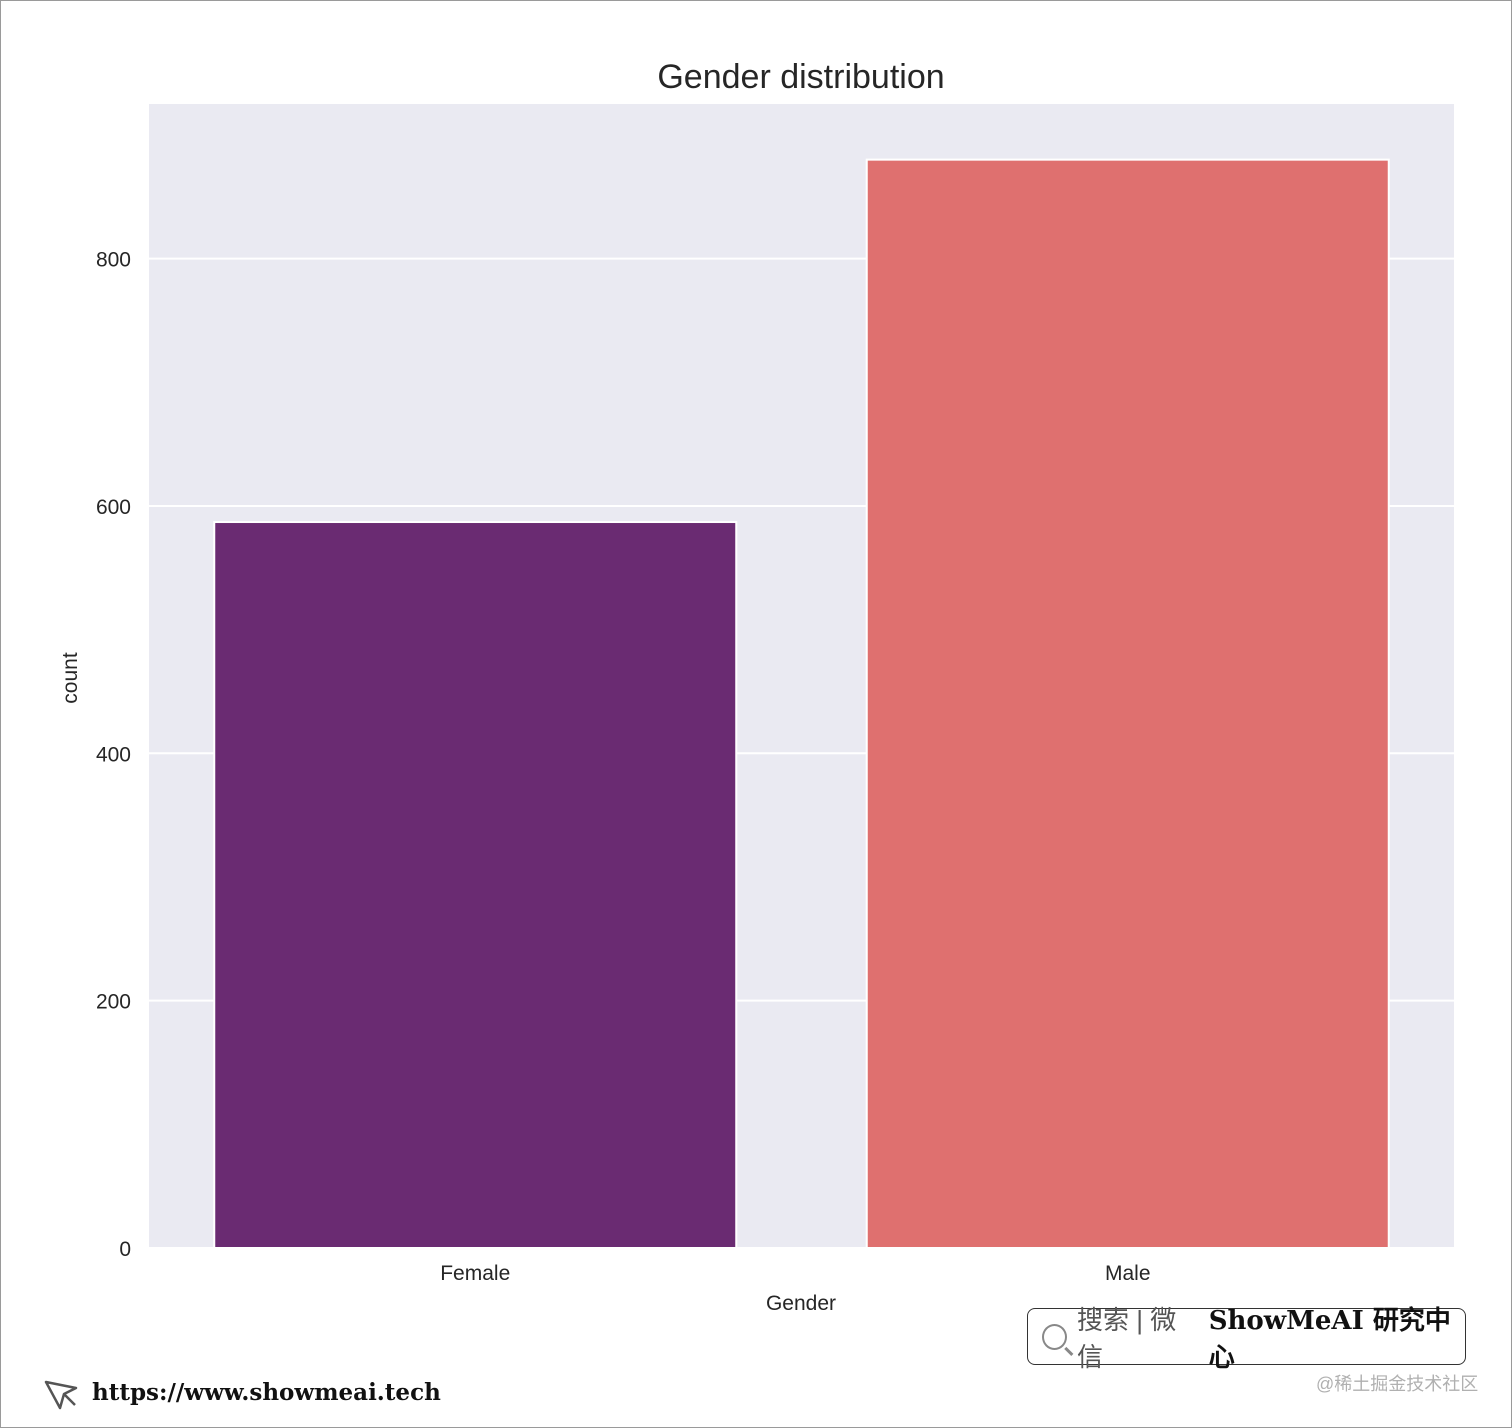  I want to click on credit-watermark: @稀土掘金技术社区, so click(1397, 1384).